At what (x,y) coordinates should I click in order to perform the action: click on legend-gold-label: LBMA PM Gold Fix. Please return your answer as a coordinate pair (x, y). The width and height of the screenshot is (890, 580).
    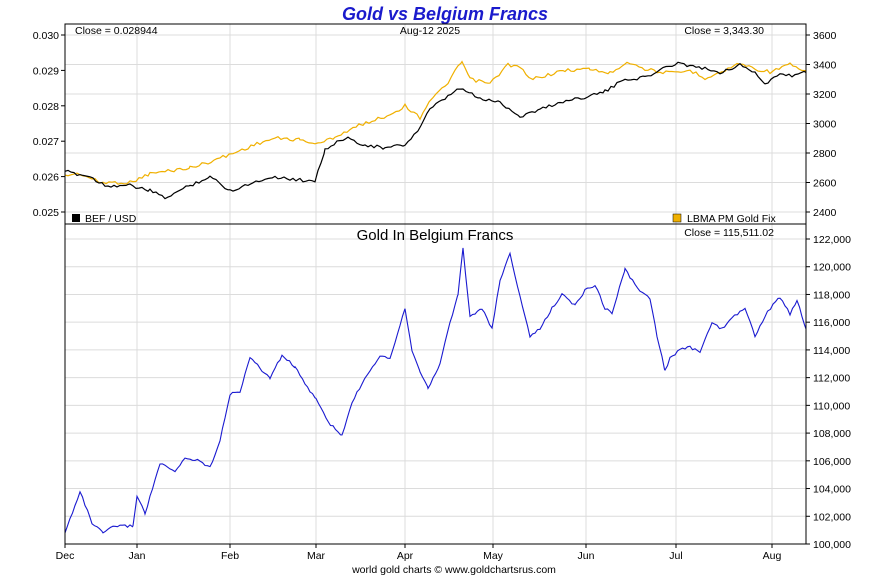
    Looking at the image, I should click on (731, 219).